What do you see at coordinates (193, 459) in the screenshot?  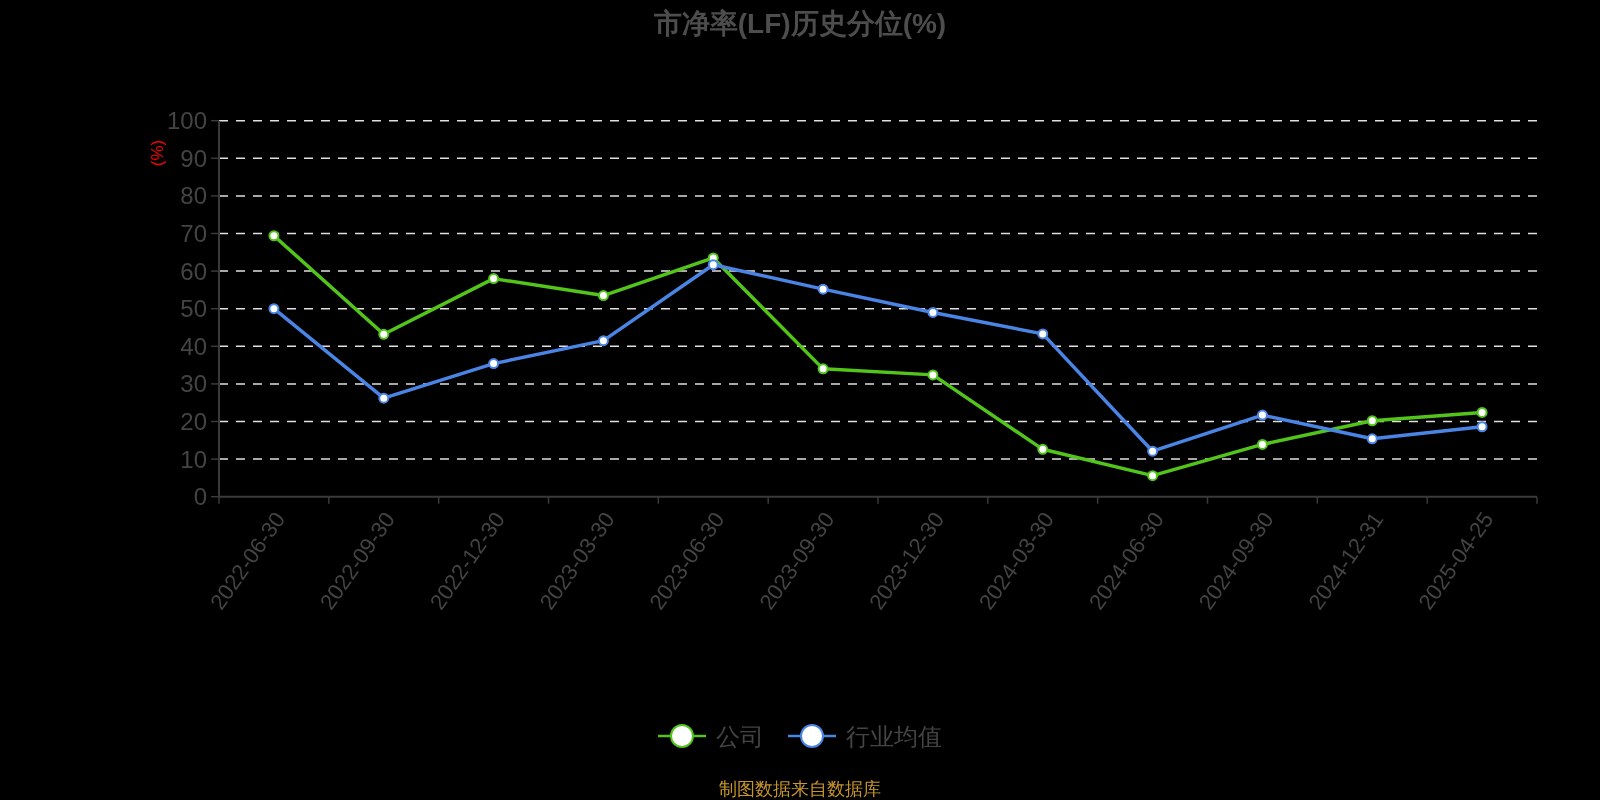 I see `y-tick-label: 10` at bounding box center [193, 459].